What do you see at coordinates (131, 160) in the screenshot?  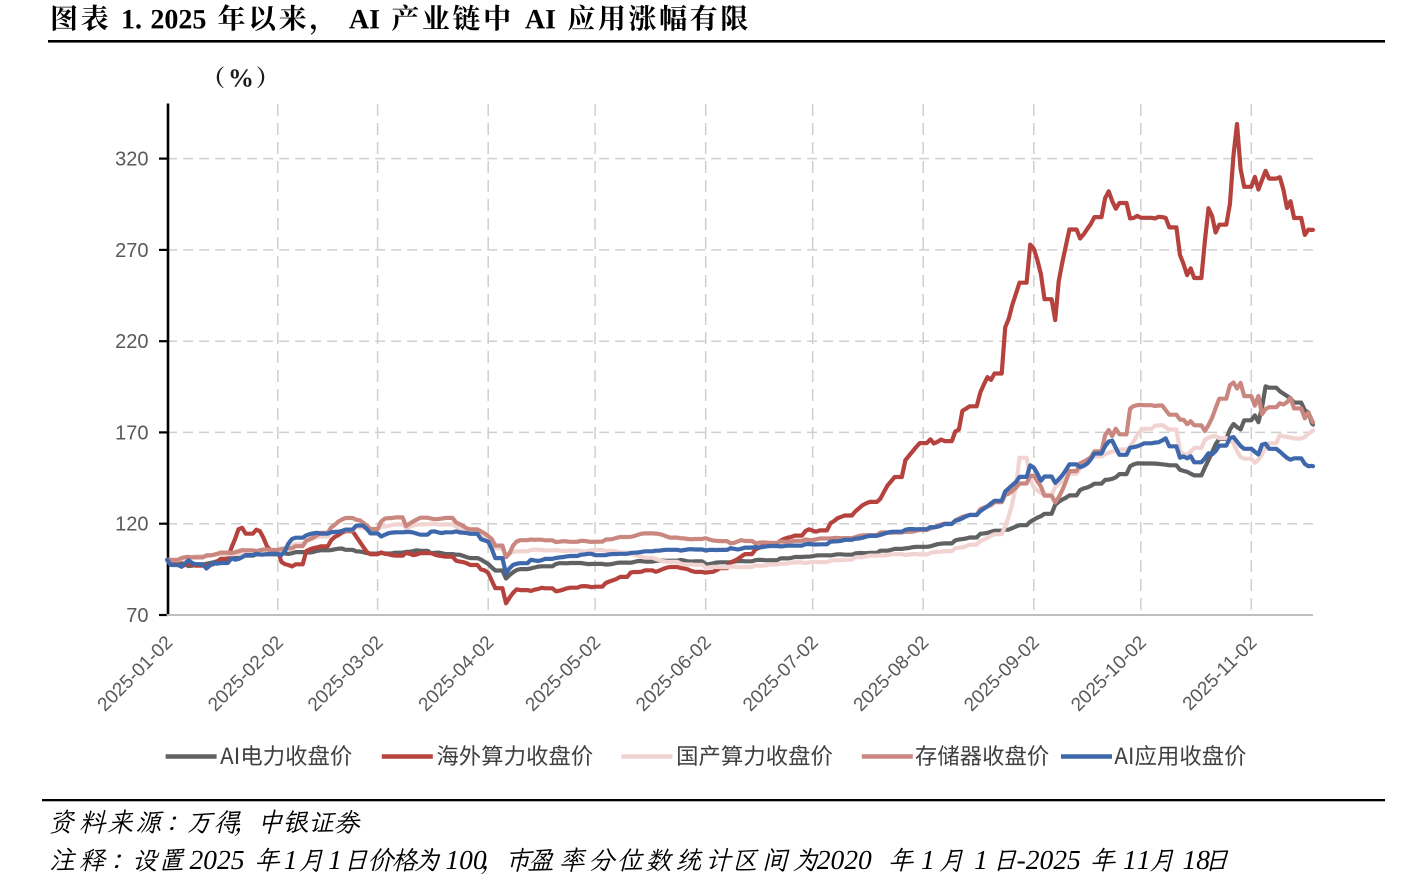 I see `svg-text: 320` at bounding box center [131, 160].